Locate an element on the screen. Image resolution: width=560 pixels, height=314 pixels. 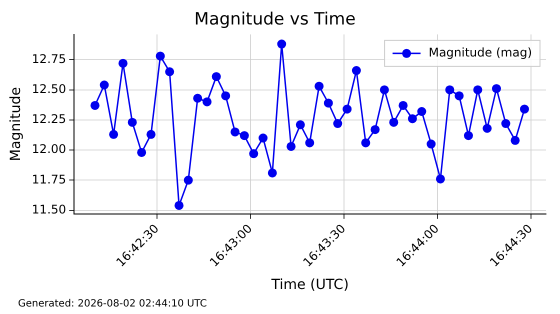
x-axis-title: Time (UTC) is located at coordinates (309, 285).